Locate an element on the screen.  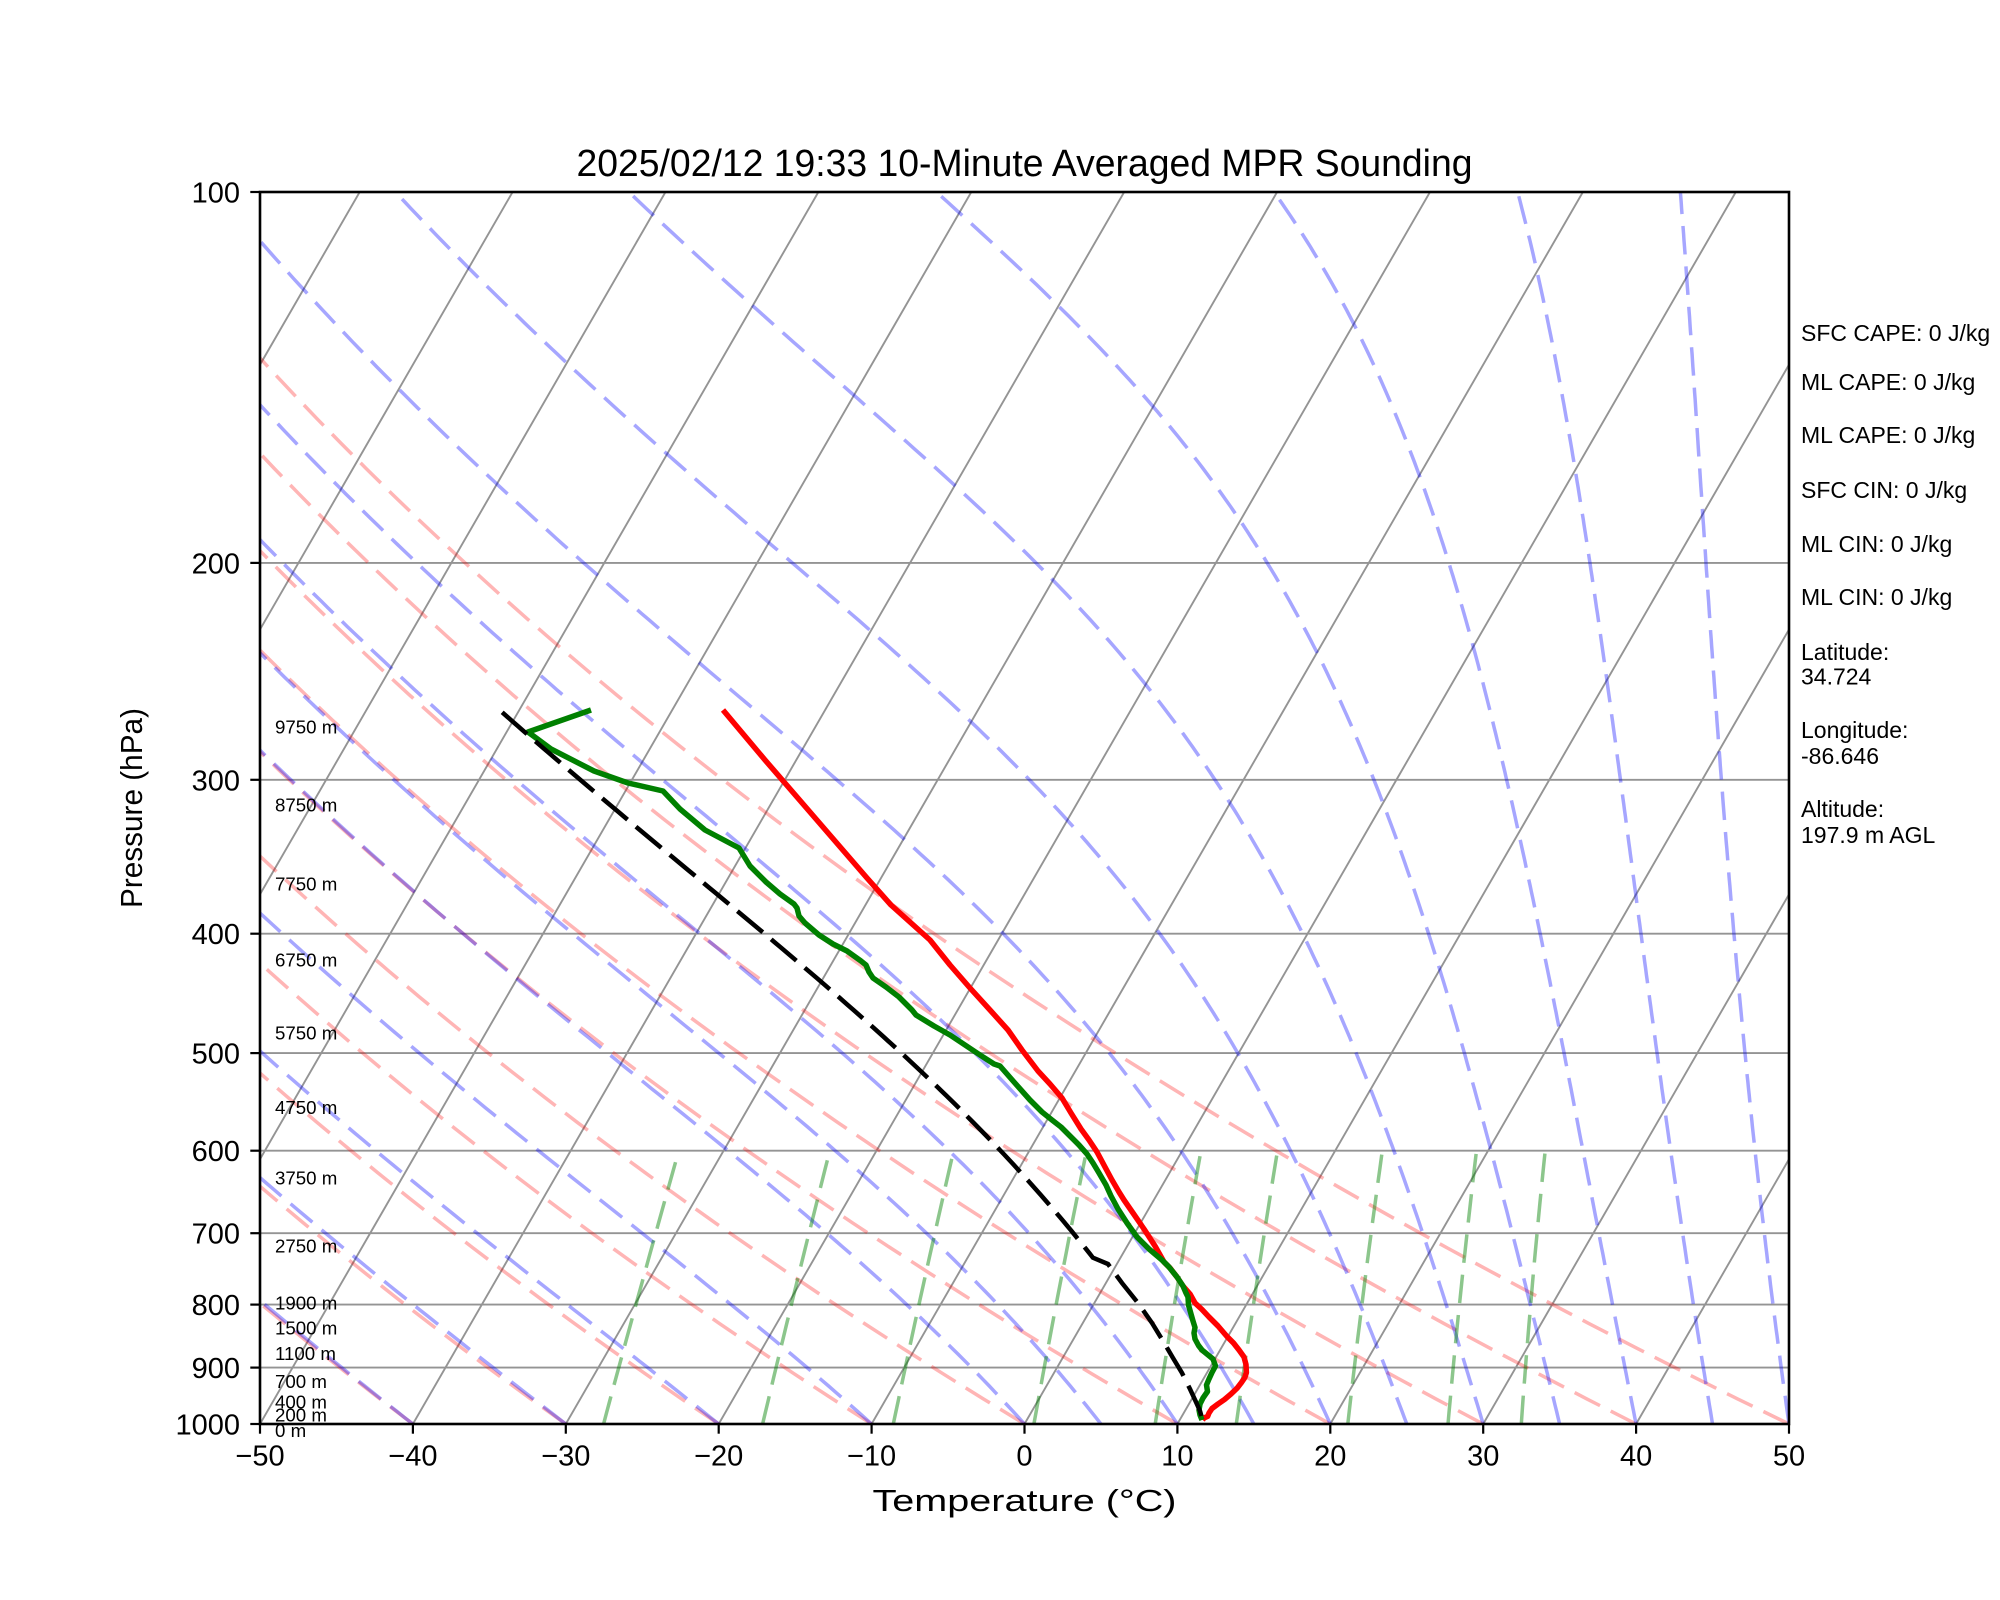
svg-text: 10 is located at coordinates (1177, 1457).